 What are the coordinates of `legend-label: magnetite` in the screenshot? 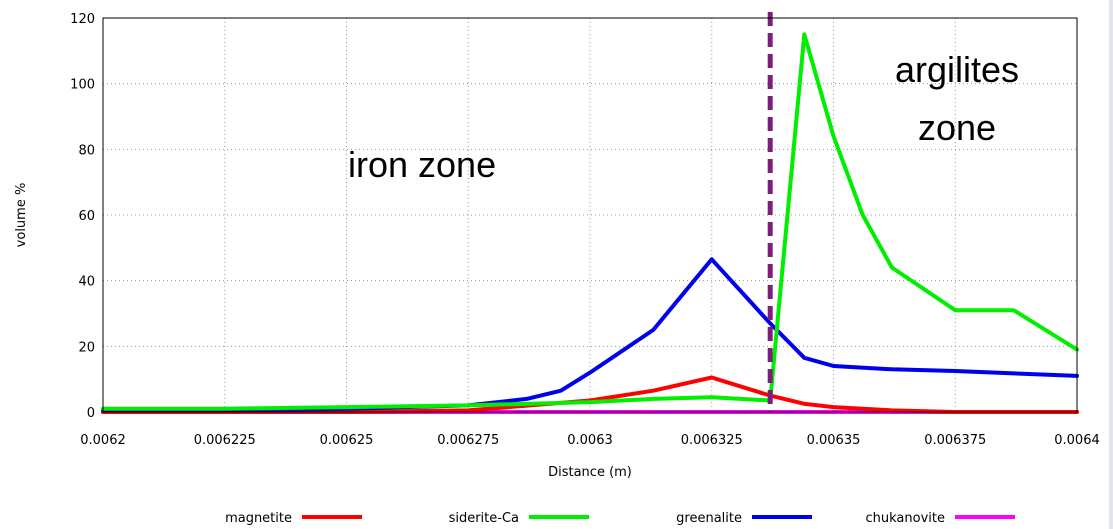 It's located at (258, 518).